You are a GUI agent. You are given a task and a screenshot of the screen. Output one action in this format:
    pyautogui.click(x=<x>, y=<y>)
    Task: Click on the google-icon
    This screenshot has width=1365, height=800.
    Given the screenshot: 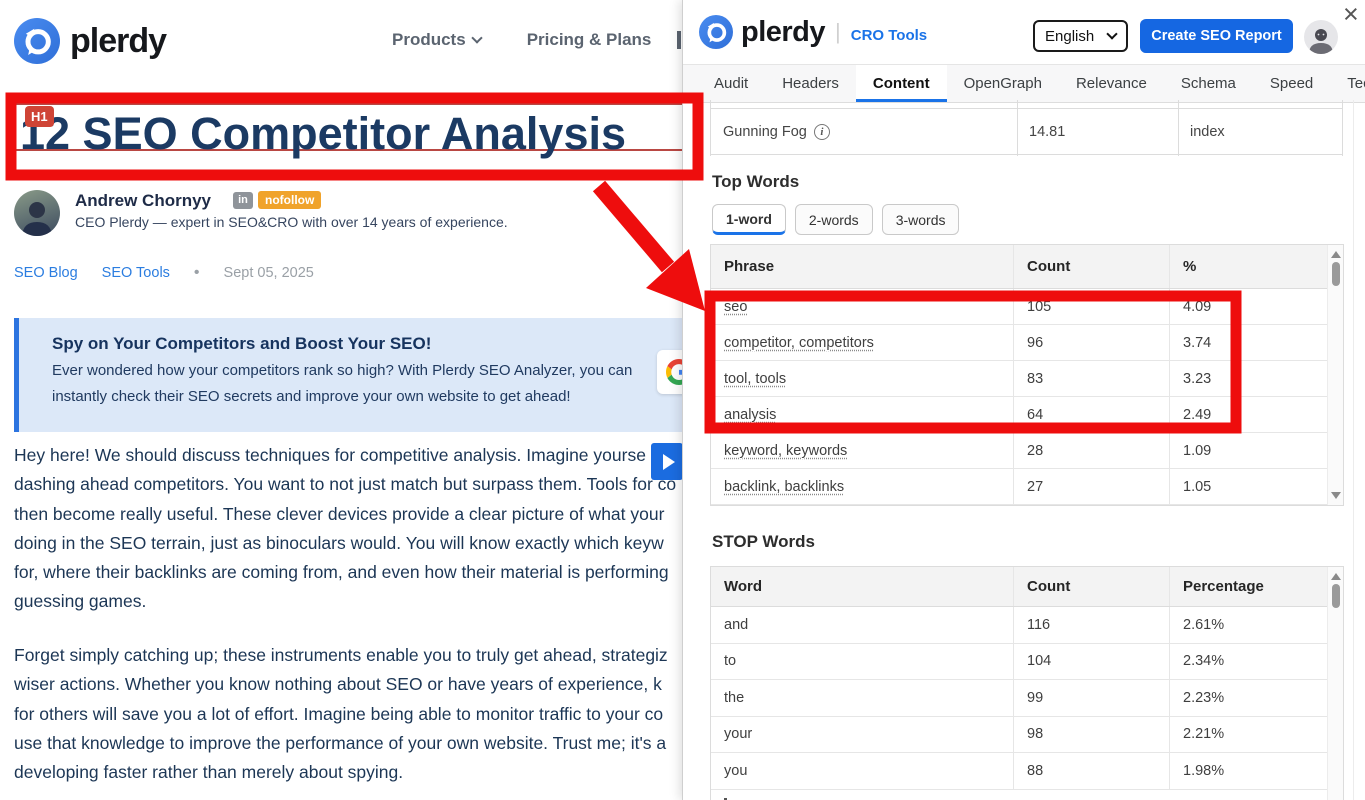 What is the action you would take?
    pyautogui.click(x=669, y=372)
    